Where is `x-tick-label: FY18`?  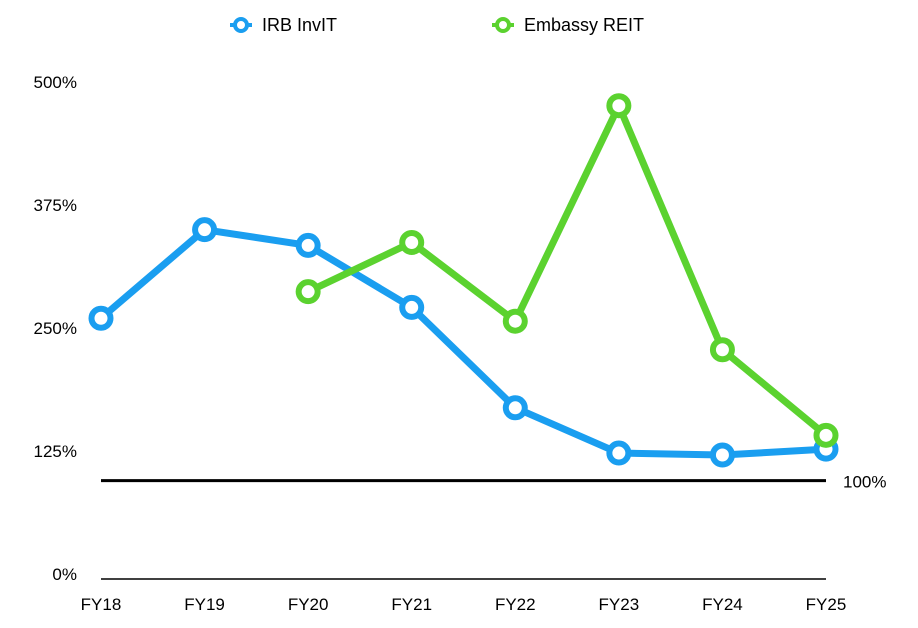
x-tick-label: FY18 is located at coordinates (101, 604).